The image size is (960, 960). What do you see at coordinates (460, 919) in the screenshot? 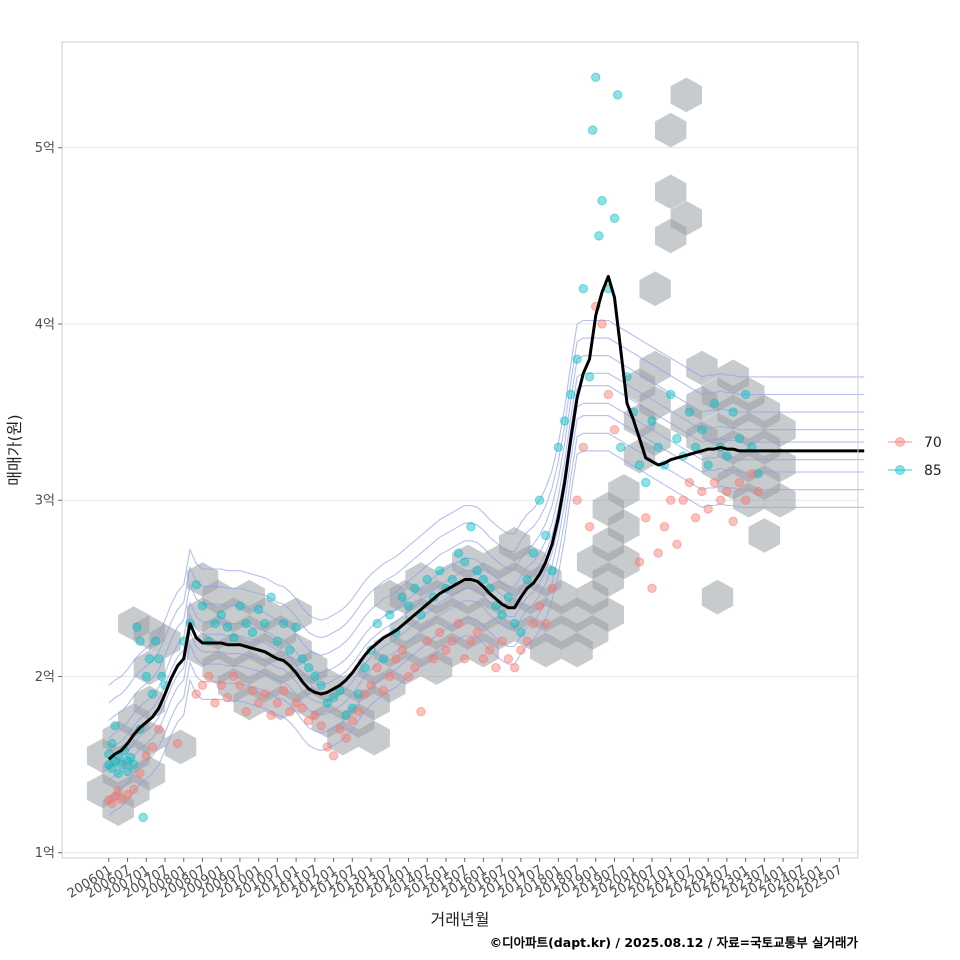
I see `x-axis-title: 거래년월` at bounding box center [460, 919].